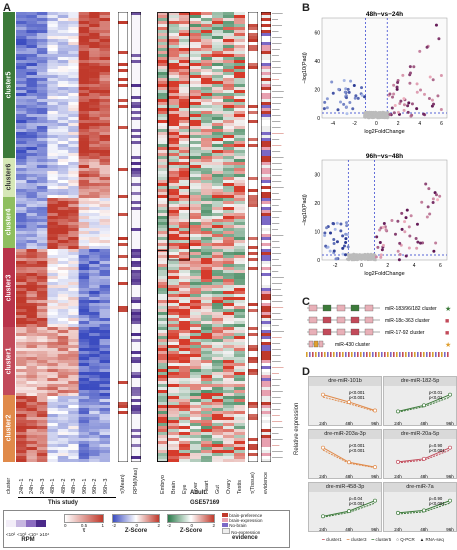 The image size is (457, 550). What do you see at coordinates (63, 503) in the screenshot?
I see `this-study-label: This study` at bounding box center [63, 503].